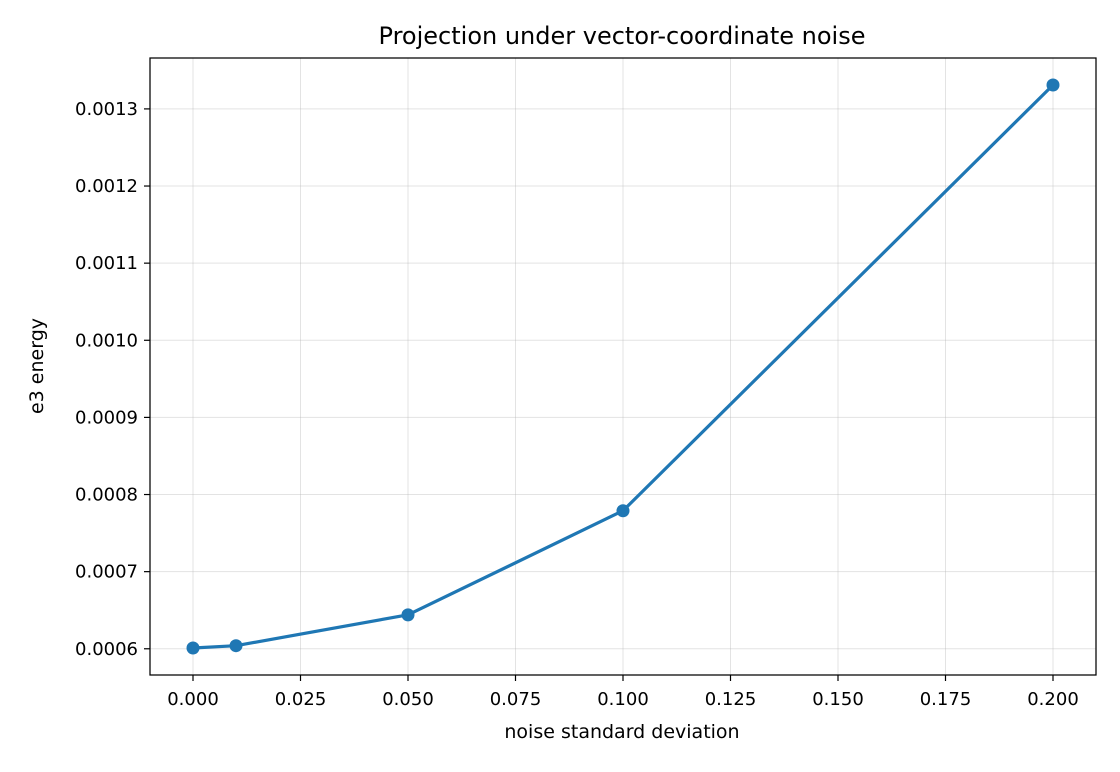 The image size is (1120, 772). Describe the element at coordinates (106, 263) in the screenshot. I see `y-tick-label: 0.0011` at that location.